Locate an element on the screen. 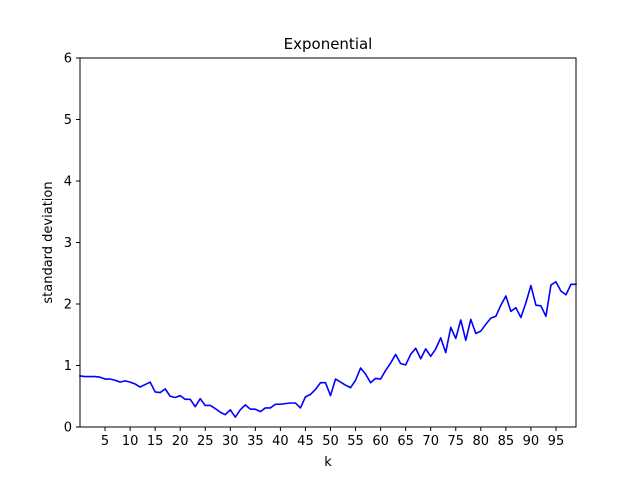 Image resolution: width=640 pixels, height=480 pixels. x-axis-label: k is located at coordinates (328, 462).